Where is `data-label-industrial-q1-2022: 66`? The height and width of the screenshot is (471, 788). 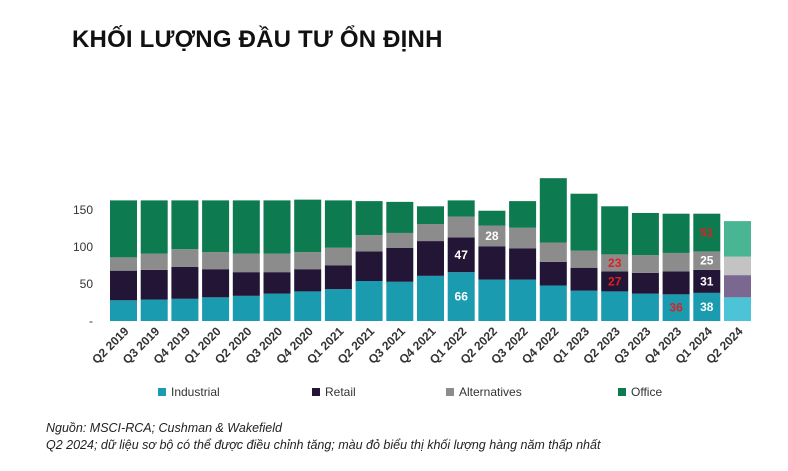
data-label-industrial-q1-2022: 66 is located at coordinates (462, 297).